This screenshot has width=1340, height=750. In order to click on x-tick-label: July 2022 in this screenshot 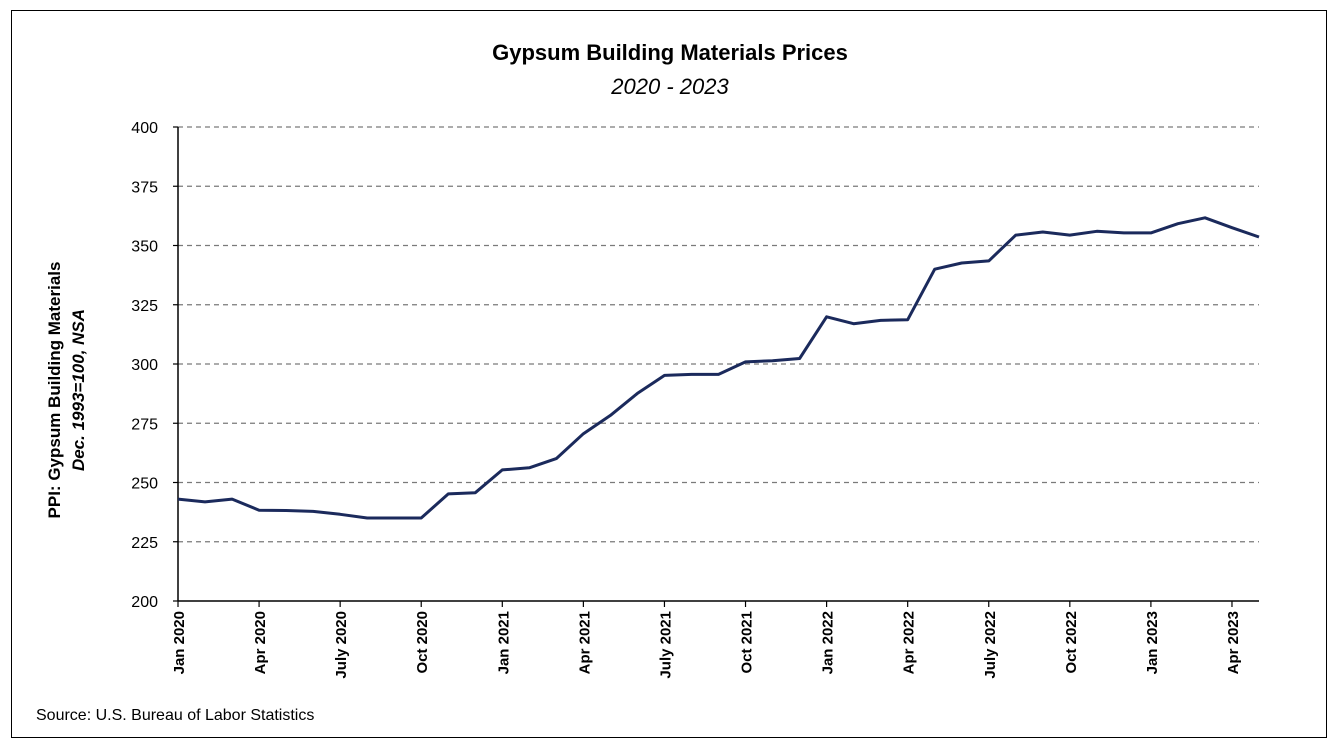, I will do `click(990, 645)`.